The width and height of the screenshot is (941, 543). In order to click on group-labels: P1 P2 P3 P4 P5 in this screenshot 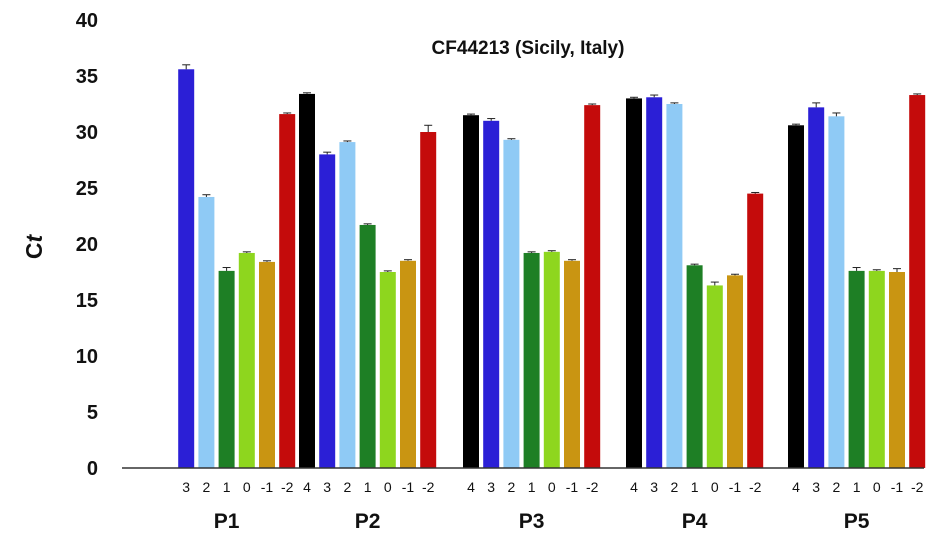, I will do `click(542, 521)`.